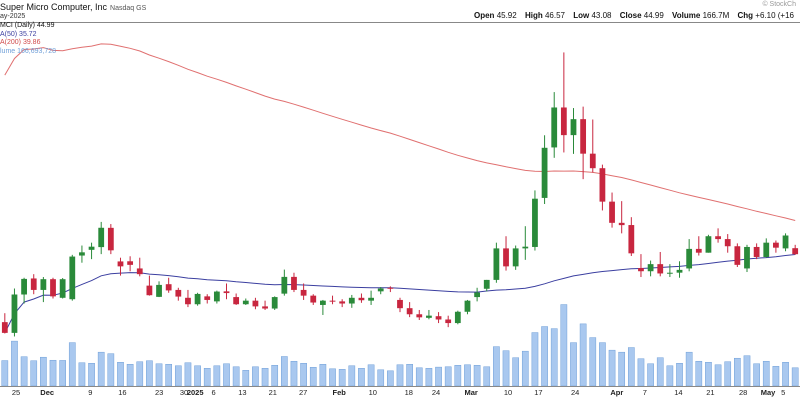 This screenshot has width=800, height=400. What do you see at coordinates (54, 7) in the screenshot?
I see `symbol-name: Super Micro Computer, Inc` at bounding box center [54, 7].